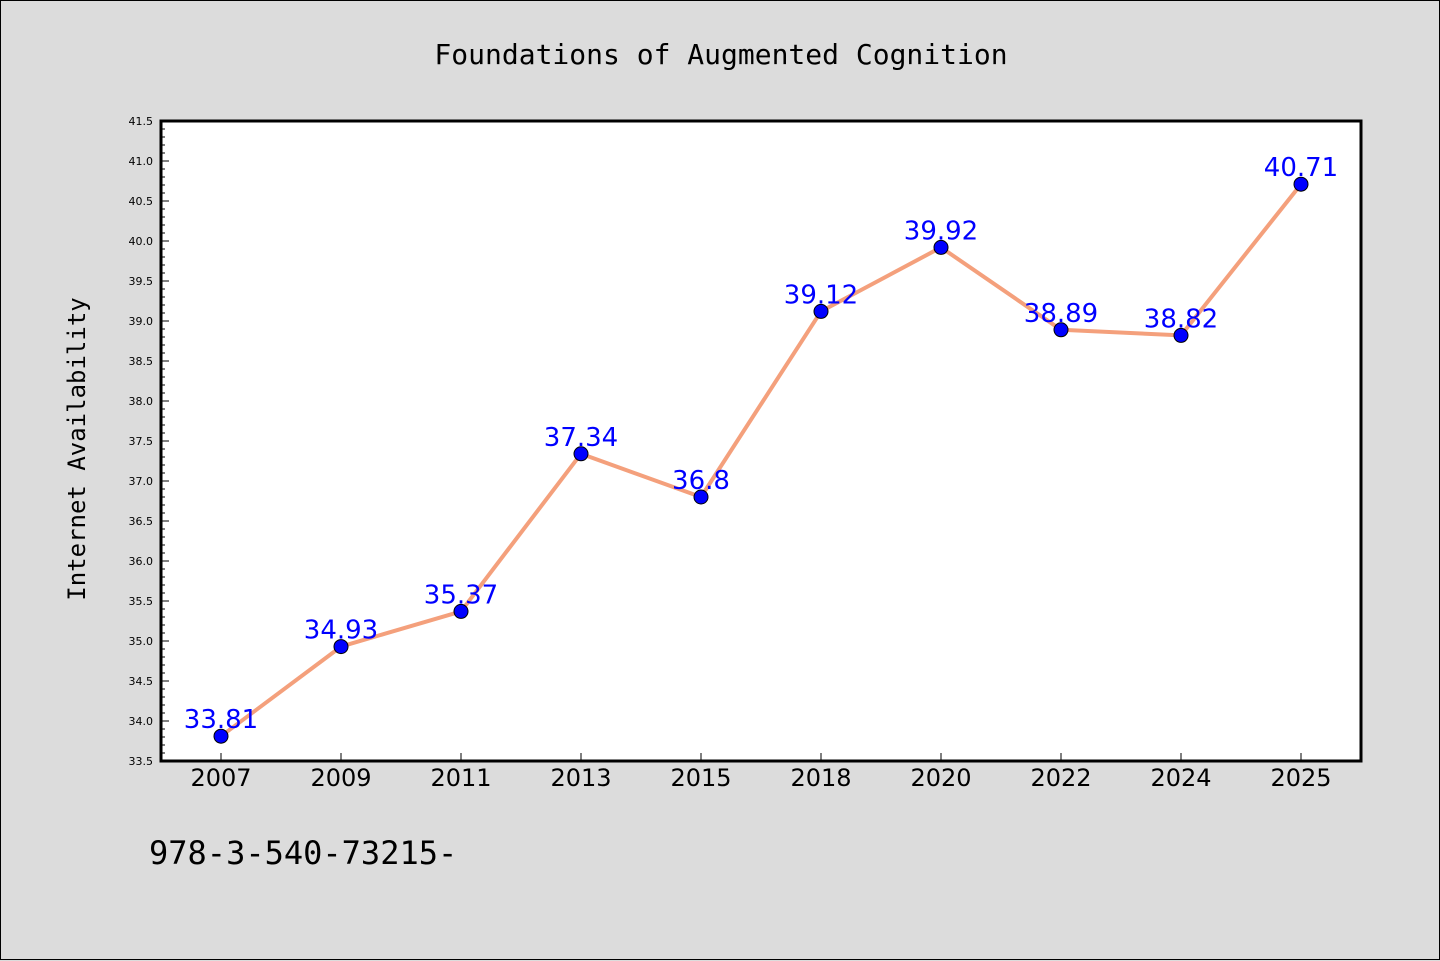 This screenshot has width=1440, height=961. Describe the element at coordinates (701, 481) in the screenshot. I see `data-label: 36.8` at that location.